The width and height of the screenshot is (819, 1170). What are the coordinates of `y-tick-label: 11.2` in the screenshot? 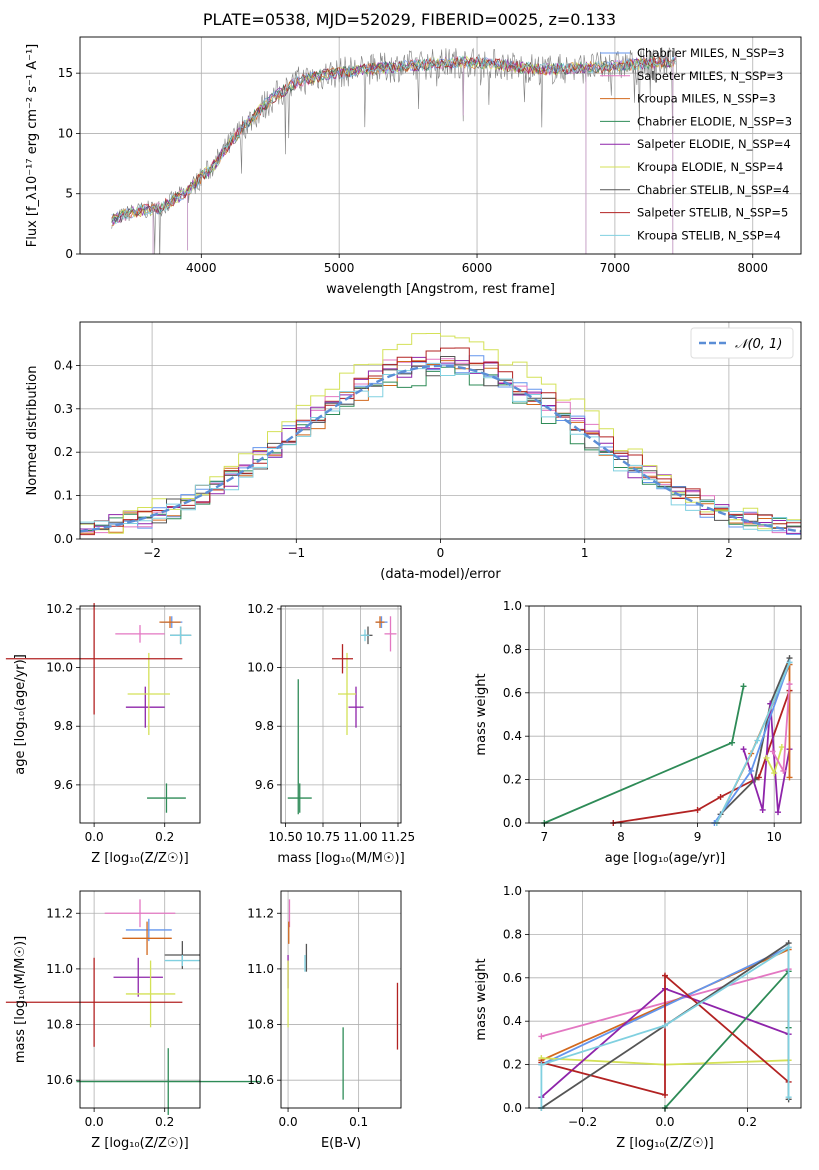 It's located at (260, 913).